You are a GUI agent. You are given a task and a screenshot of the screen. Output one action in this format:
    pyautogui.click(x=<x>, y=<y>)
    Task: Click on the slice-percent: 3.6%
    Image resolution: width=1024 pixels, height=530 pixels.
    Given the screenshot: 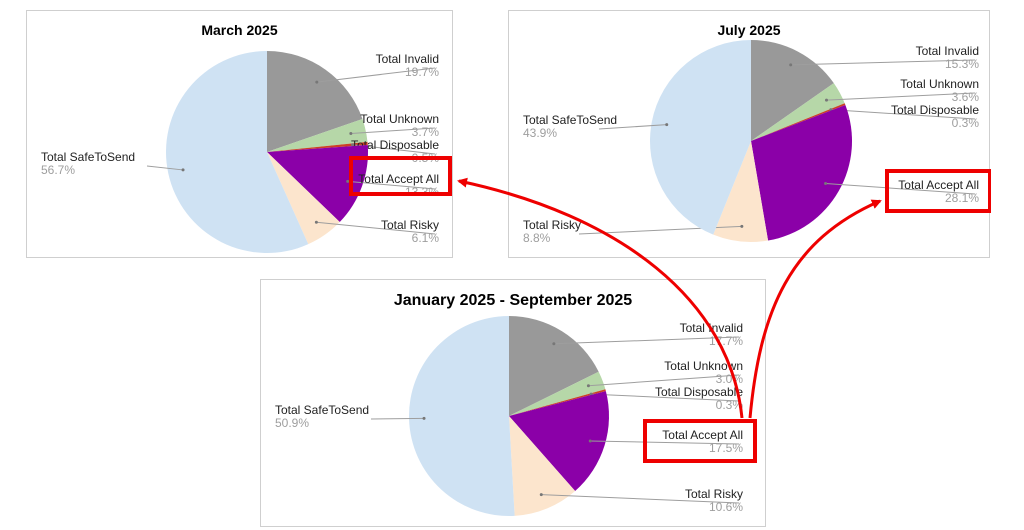 What is the action you would take?
    pyautogui.click(x=966, y=97)
    